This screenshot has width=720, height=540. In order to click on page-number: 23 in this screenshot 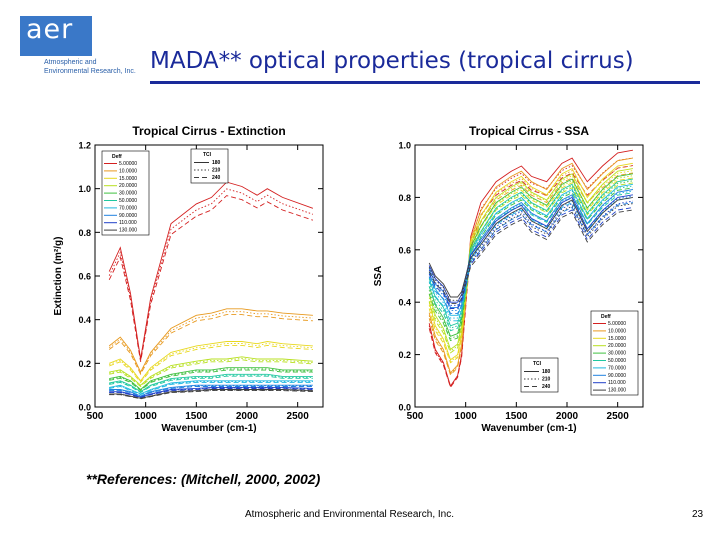, I will do `click(698, 514)`.